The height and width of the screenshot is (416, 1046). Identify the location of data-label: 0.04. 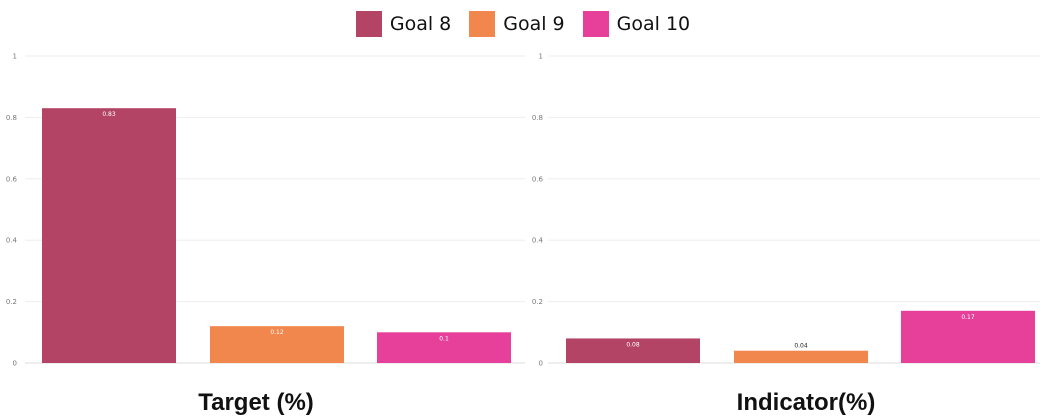
(801, 346).